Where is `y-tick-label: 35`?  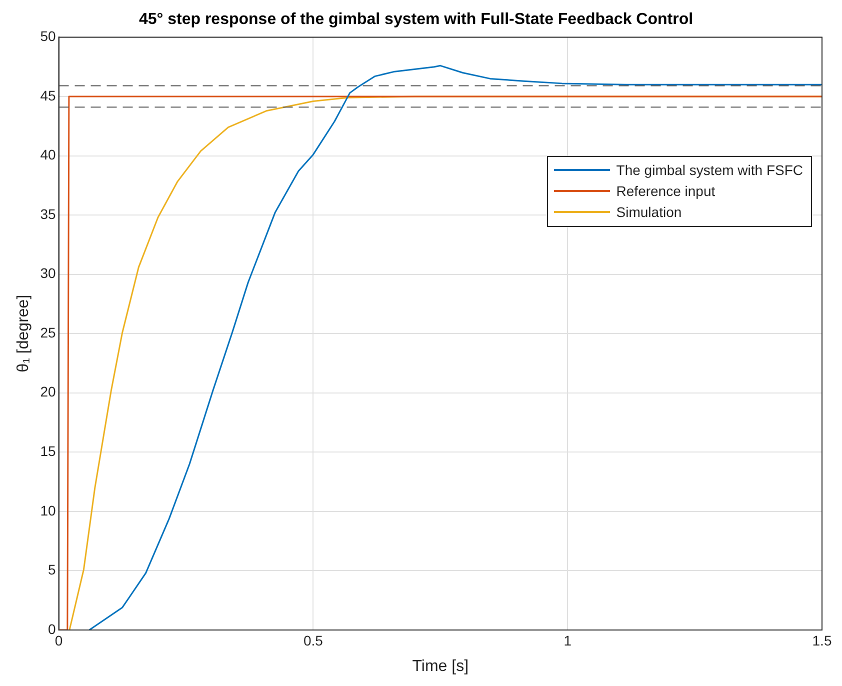
y-tick-label: 35 is located at coordinates (48, 214).